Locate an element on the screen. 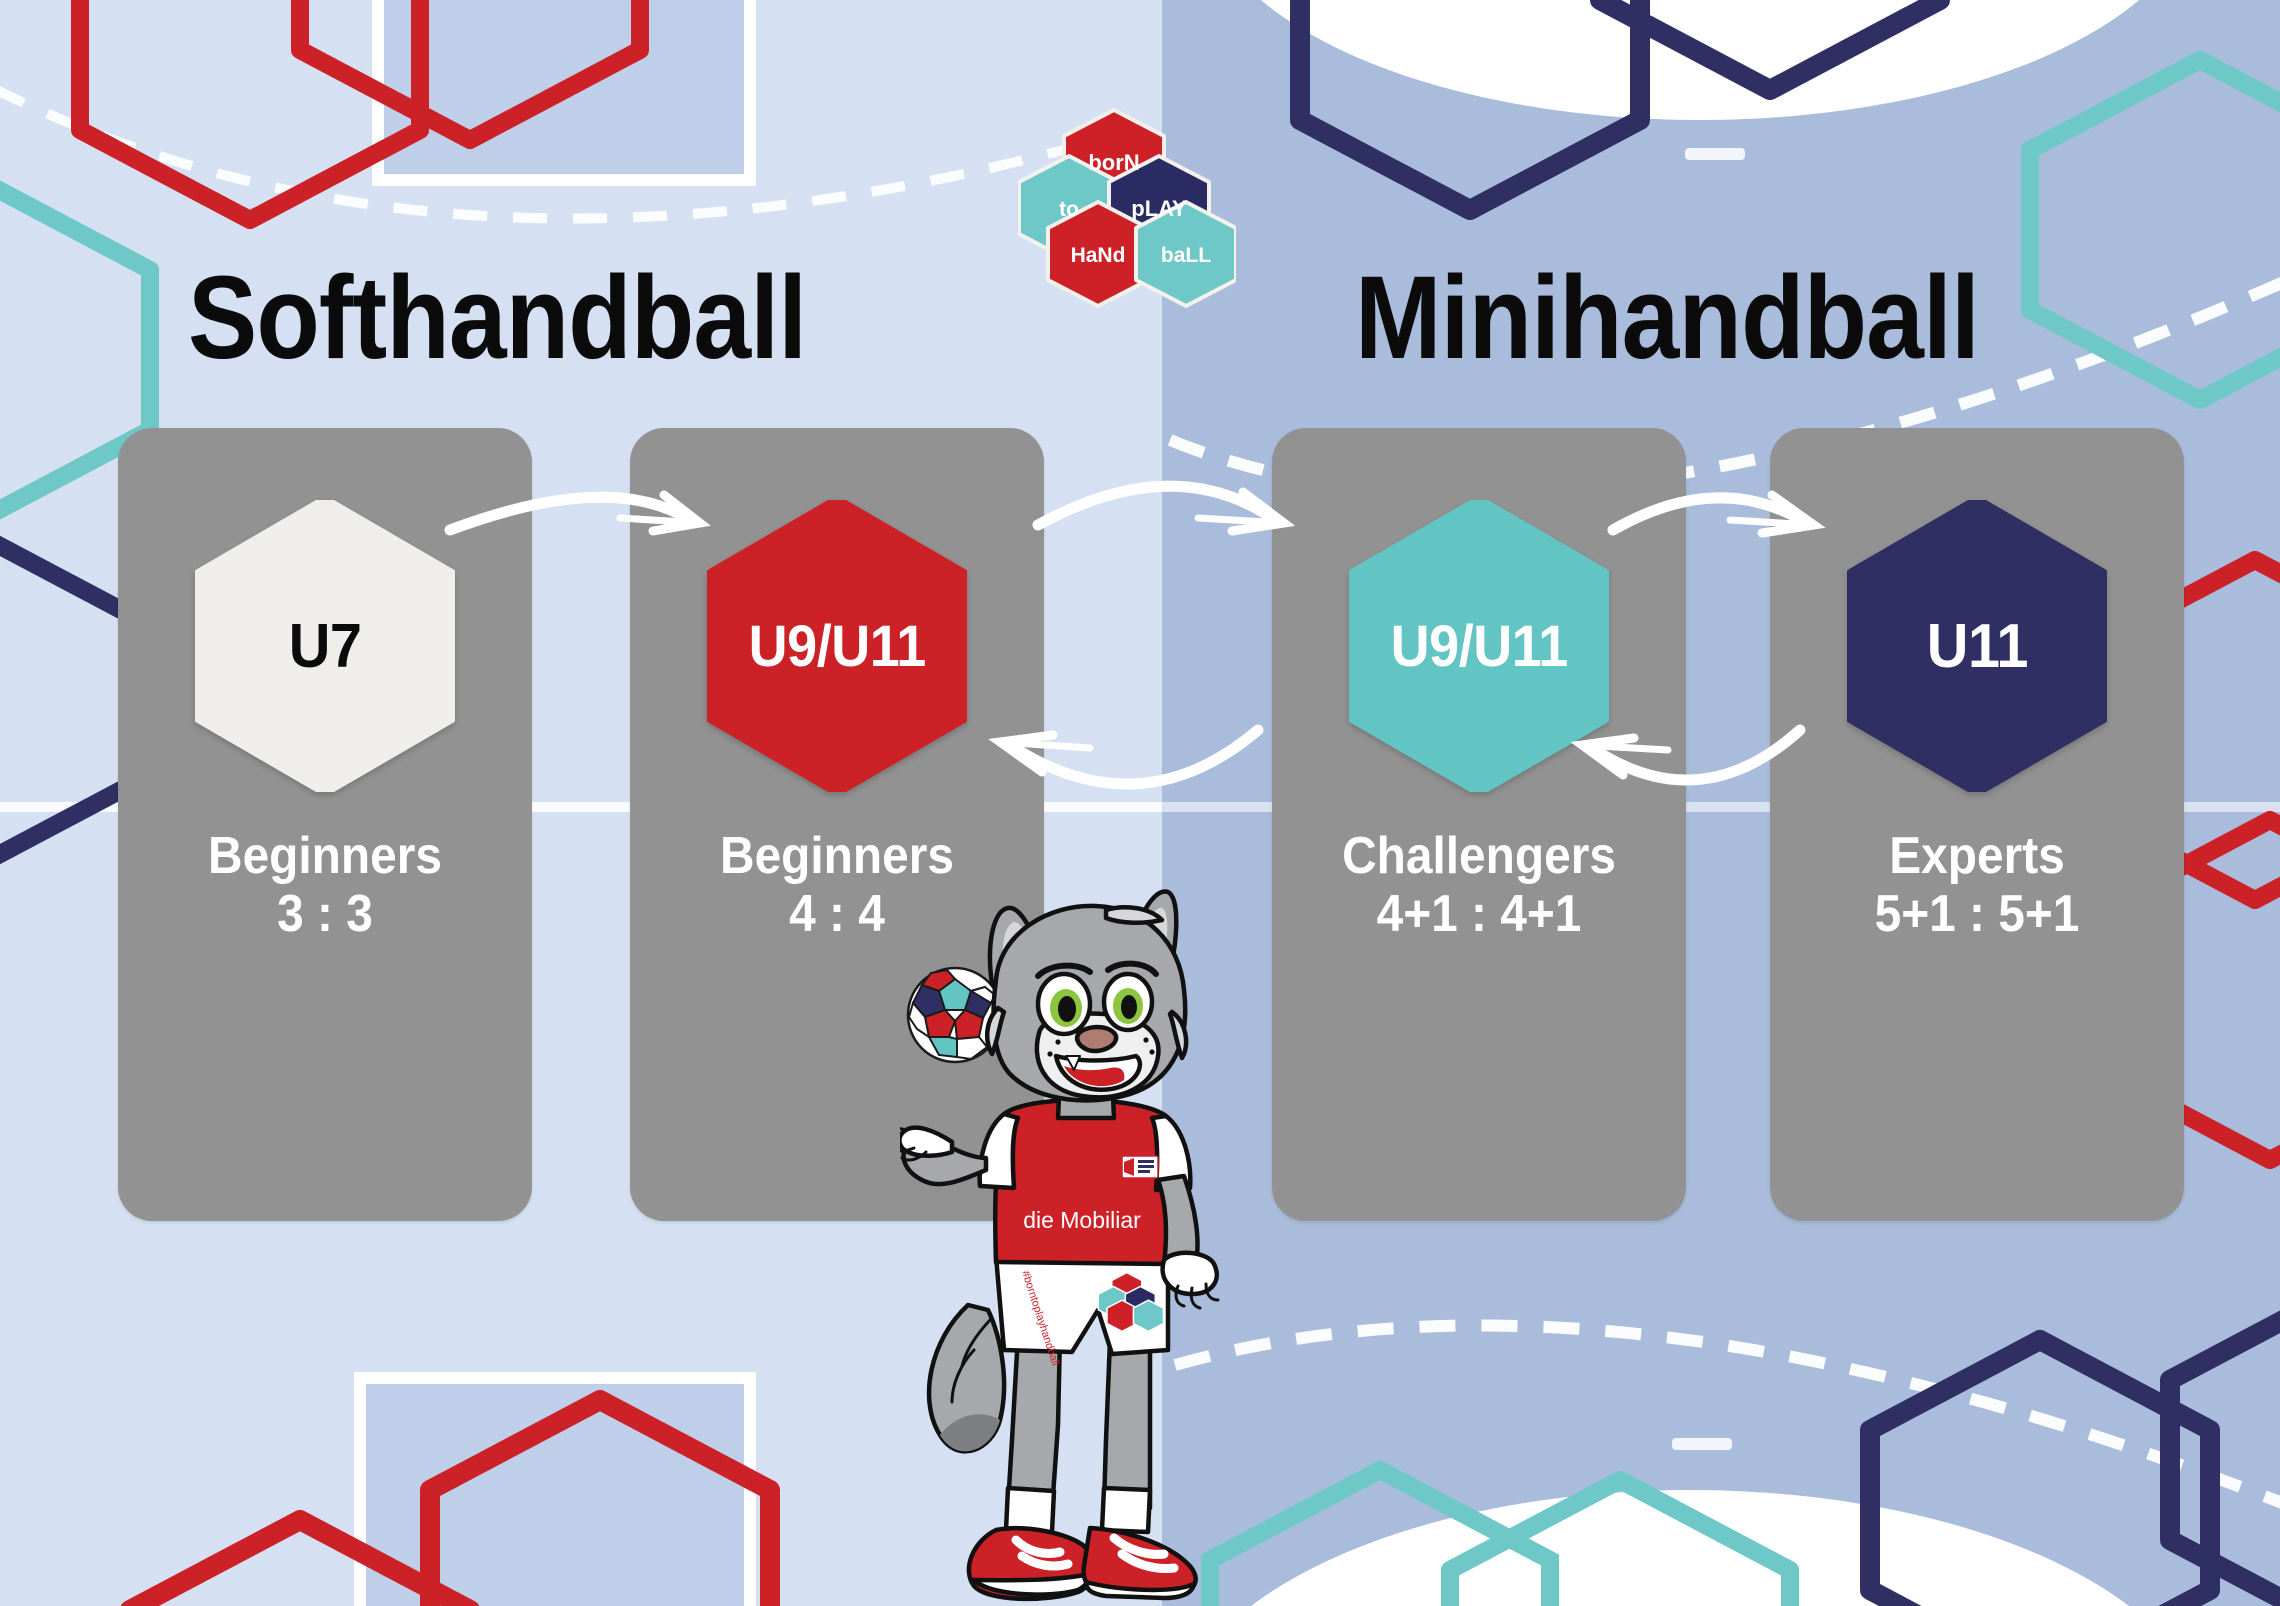  mascot-jersey-text: die Mobiliar is located at coordinates (1082, 1220).